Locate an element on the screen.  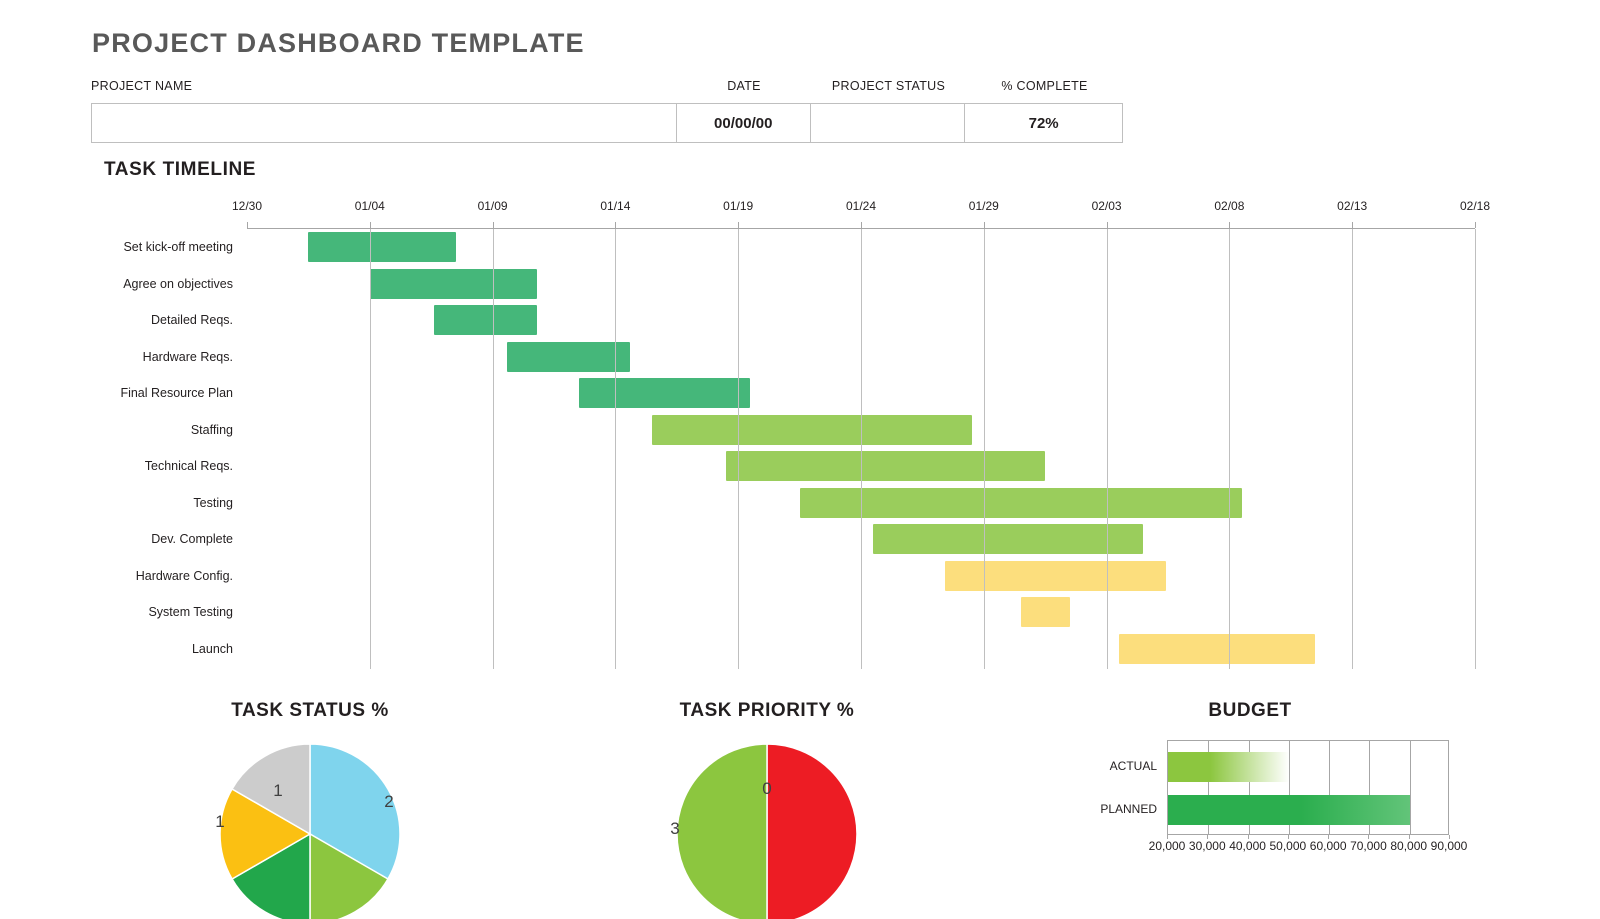
gantt-task-label: Staffing is located at coordinates (211, 429).